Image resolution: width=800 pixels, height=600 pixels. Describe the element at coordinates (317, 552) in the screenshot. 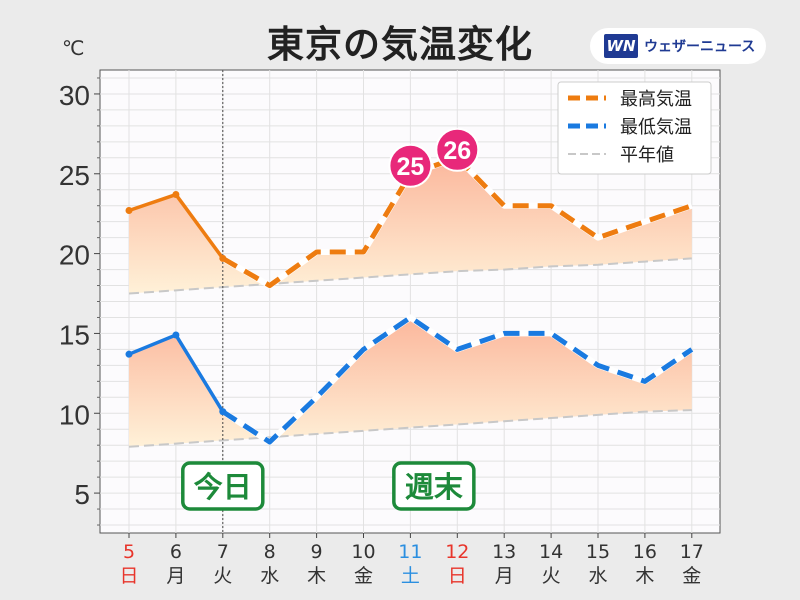

I see `x-tick-label-date: 9` at that location.